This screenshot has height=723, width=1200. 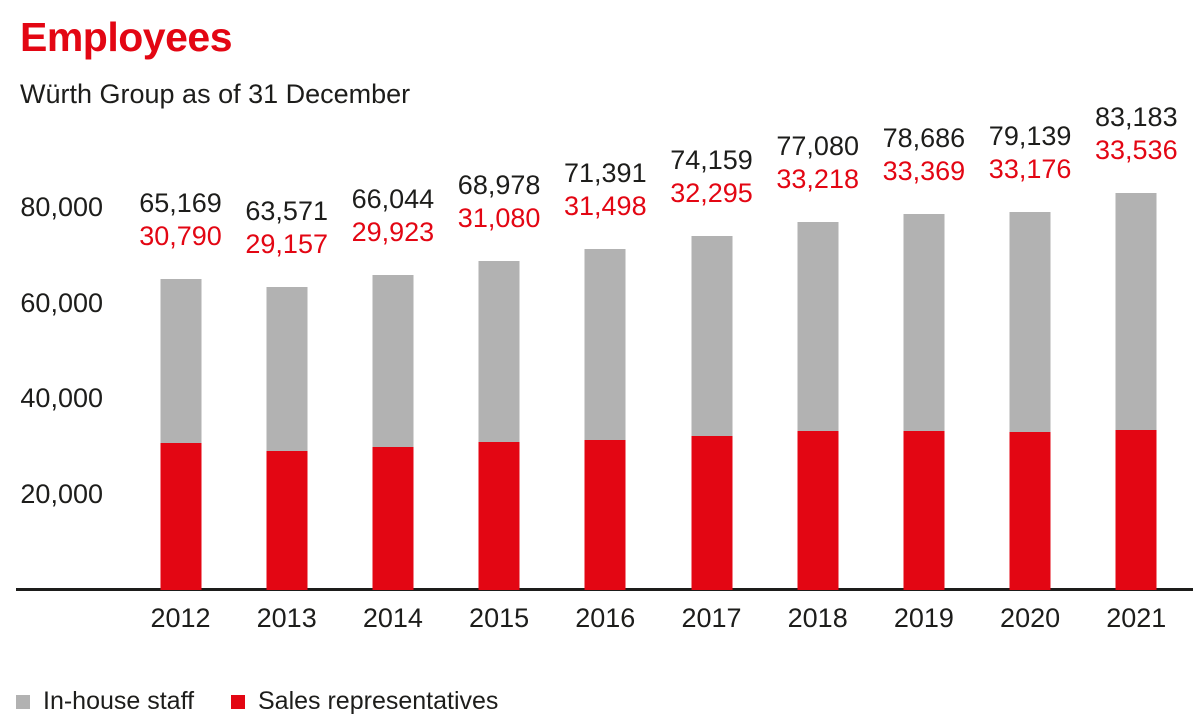 I want to click on sales-representatives-label-2015: 31,080, so click(x=499, y=218).